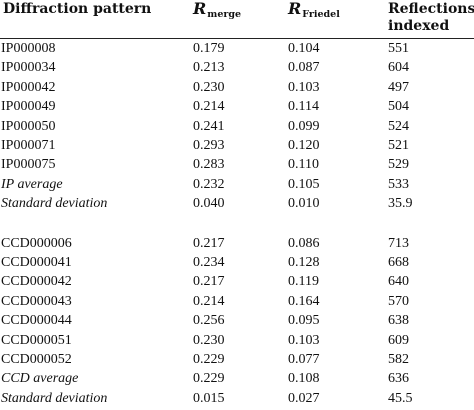 Image resolution: width=474 pixels, height=410 pixels. What do you see at coordinates (237, 203) in the screenshot?
I see `ip-std-row: Standard deviation 0.040 0.010 35.9` at bounding box center [237, 203].